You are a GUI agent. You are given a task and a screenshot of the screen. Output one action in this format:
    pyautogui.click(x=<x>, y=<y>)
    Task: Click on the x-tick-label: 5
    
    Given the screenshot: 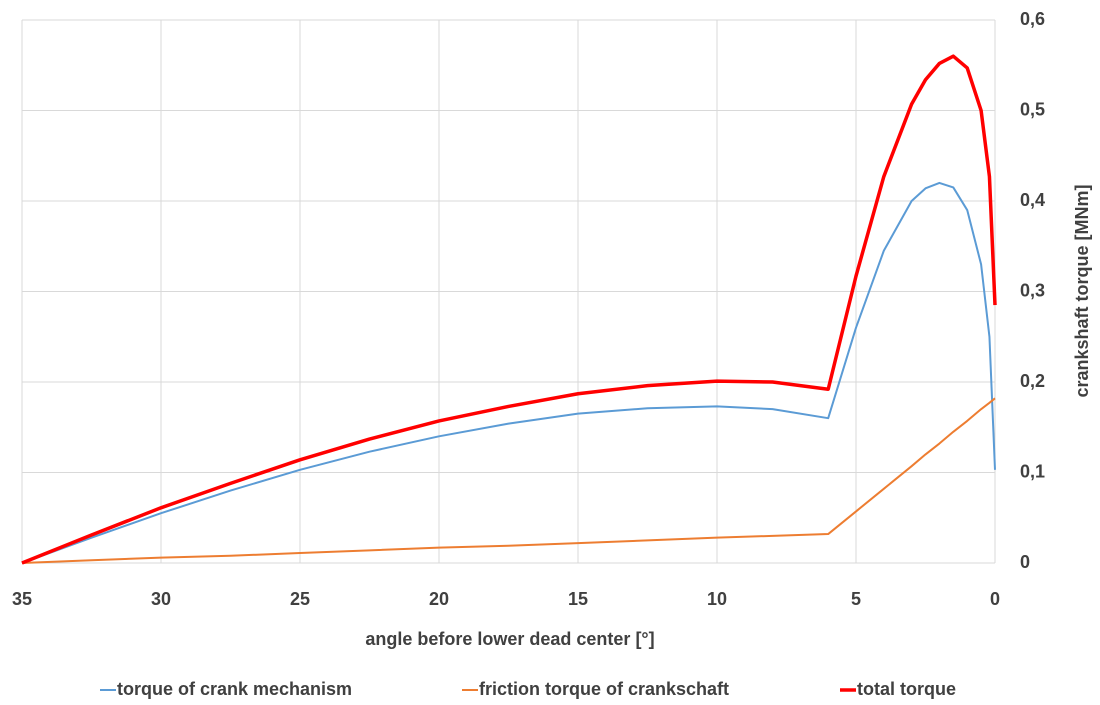 What is the action you would take?
    pyautogui.click(x=856, y=599)
    